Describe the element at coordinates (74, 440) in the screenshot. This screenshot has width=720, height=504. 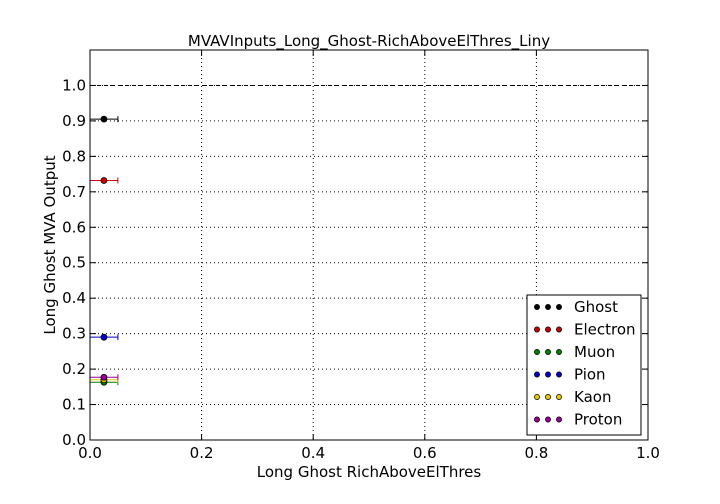
I see `y-tick-label: 0.0` at that location.